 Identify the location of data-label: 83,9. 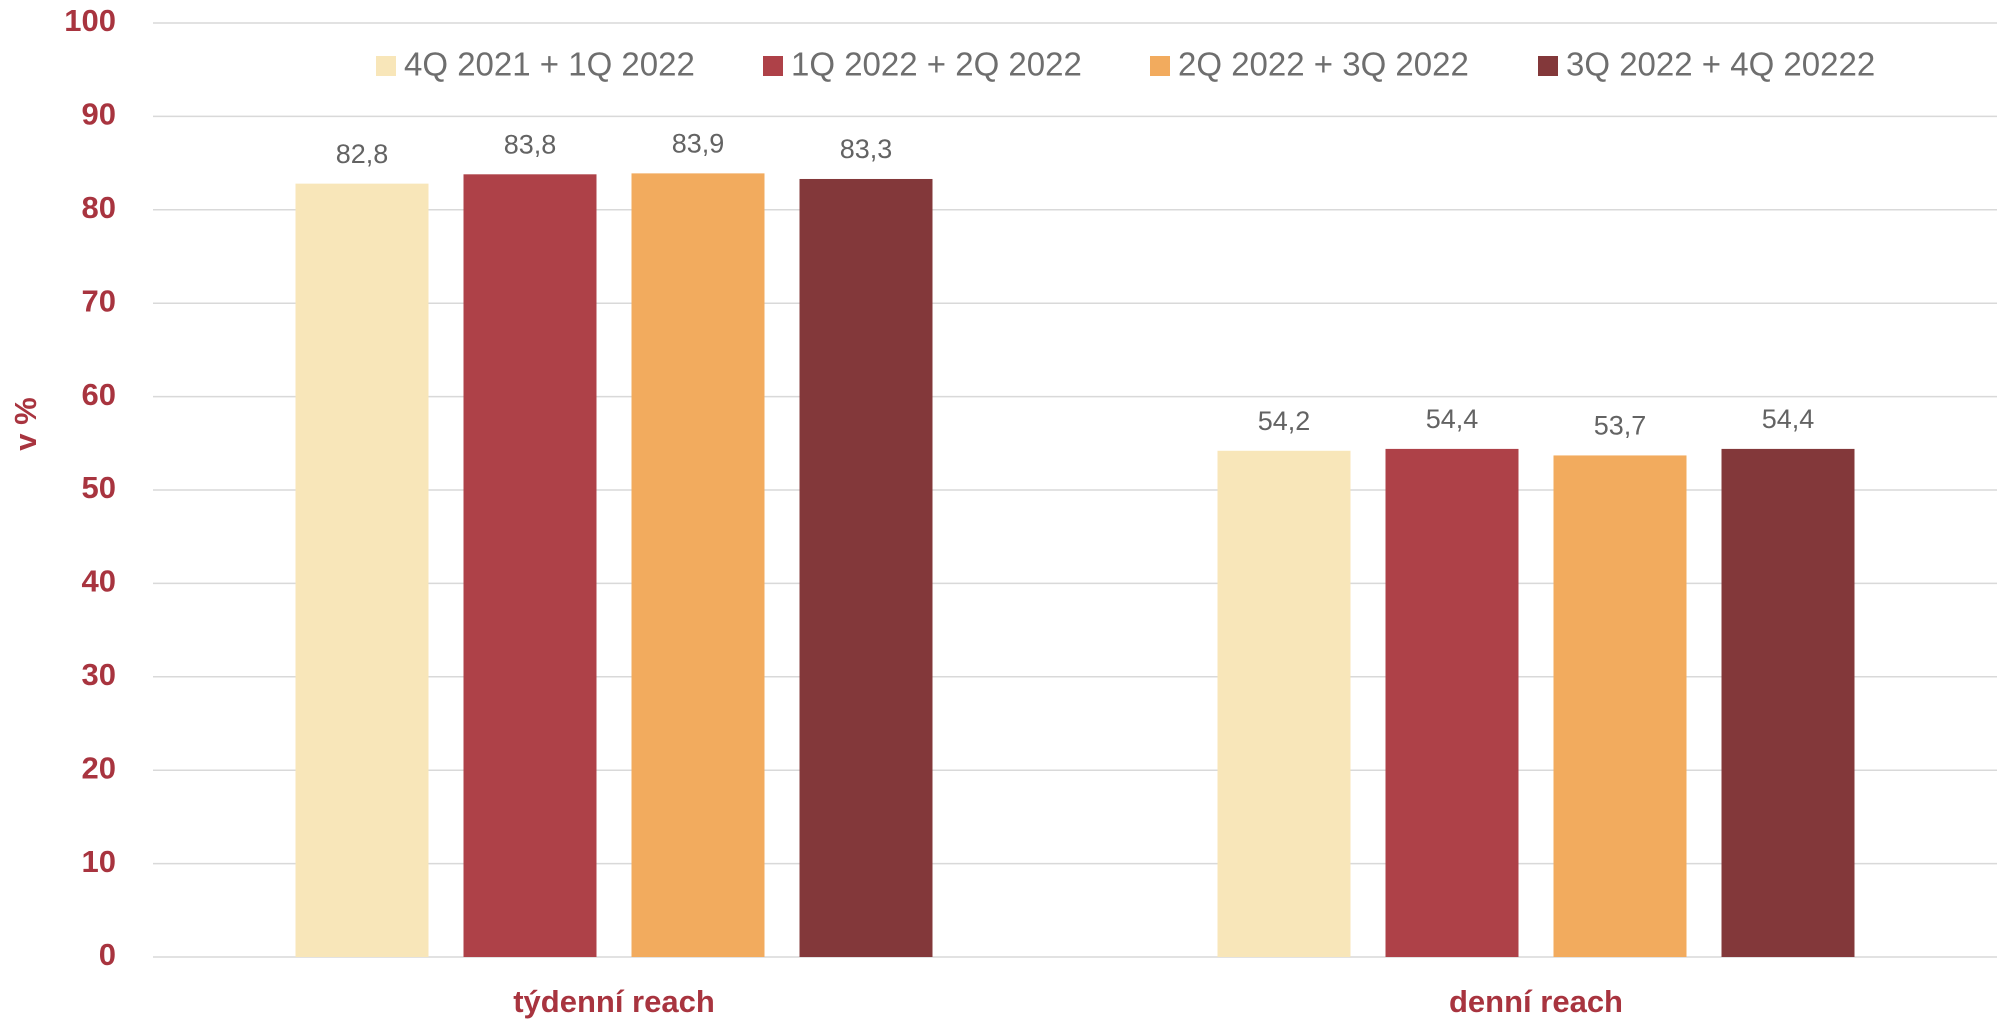
(698, 143).